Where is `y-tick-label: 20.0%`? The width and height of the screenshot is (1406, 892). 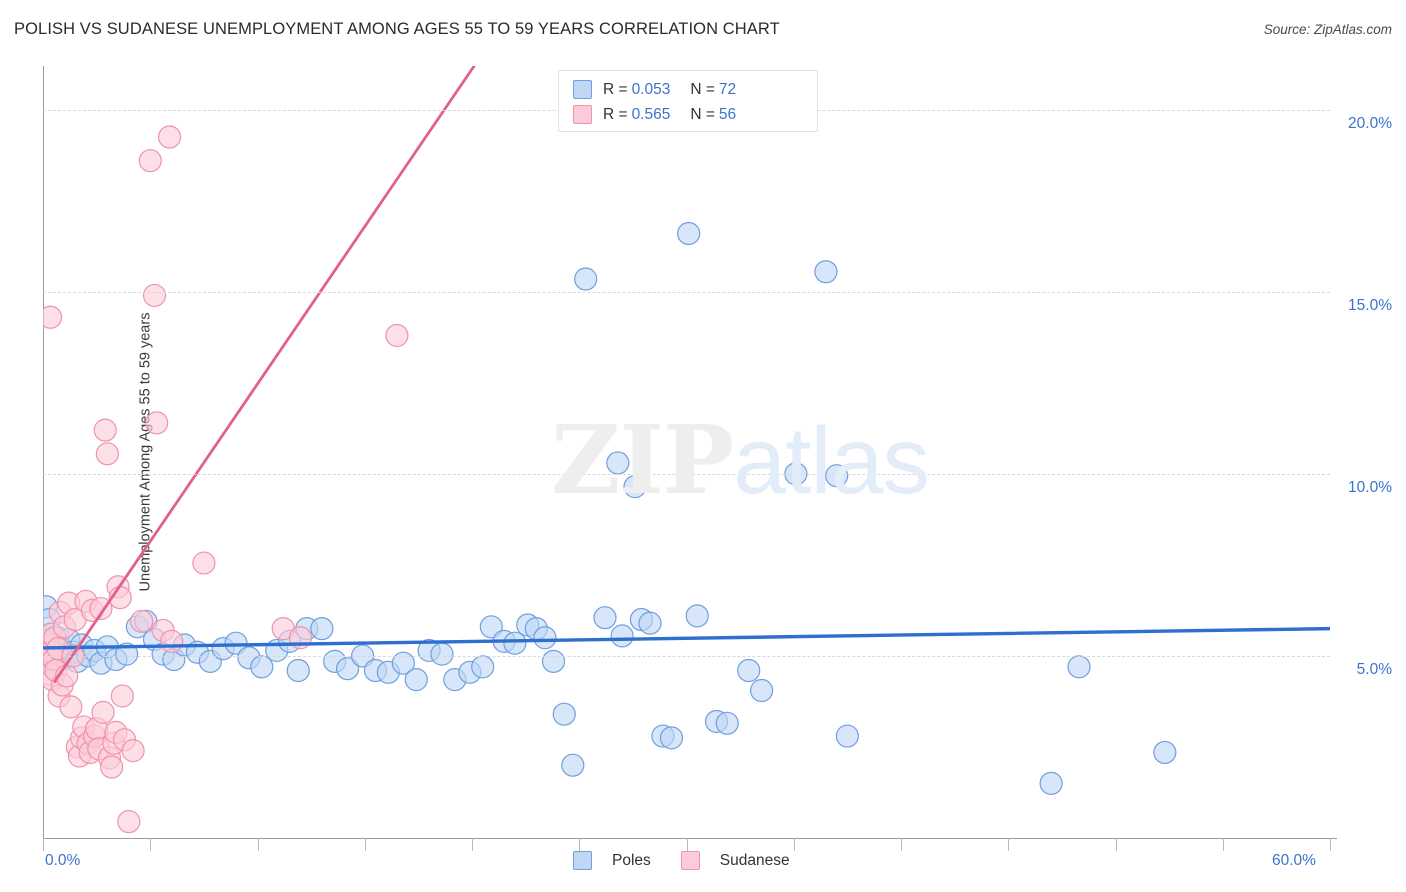 y-tick-label: 20.0% is located at coordinates (1370, 123).